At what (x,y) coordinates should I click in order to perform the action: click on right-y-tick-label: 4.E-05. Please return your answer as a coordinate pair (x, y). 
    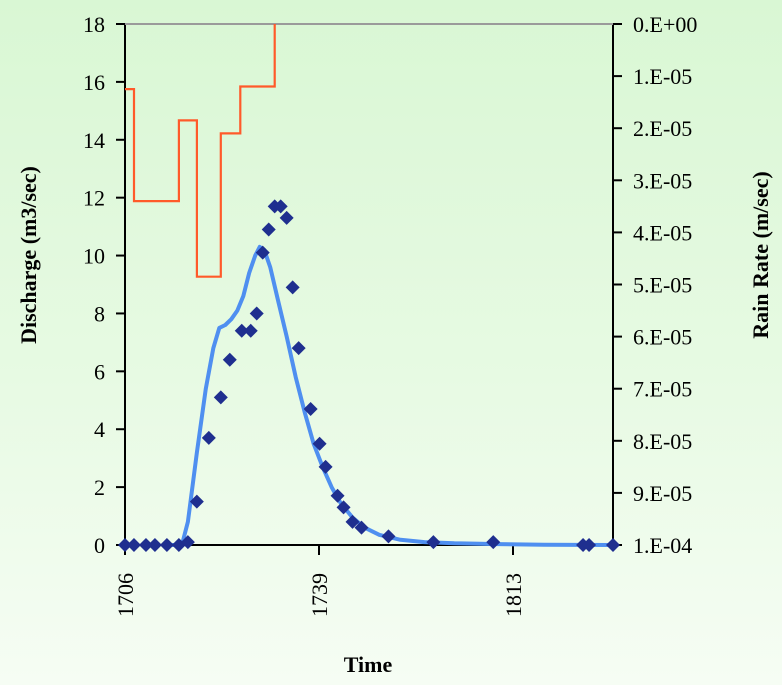
    Looking at the image, I should click on (662, 232).